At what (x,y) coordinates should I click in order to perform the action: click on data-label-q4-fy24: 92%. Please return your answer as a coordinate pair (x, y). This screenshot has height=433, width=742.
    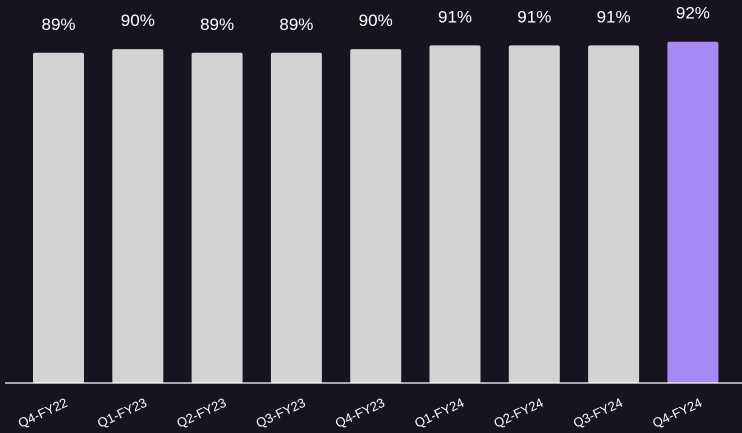
    Looking at the image, I should click on (693, 13).